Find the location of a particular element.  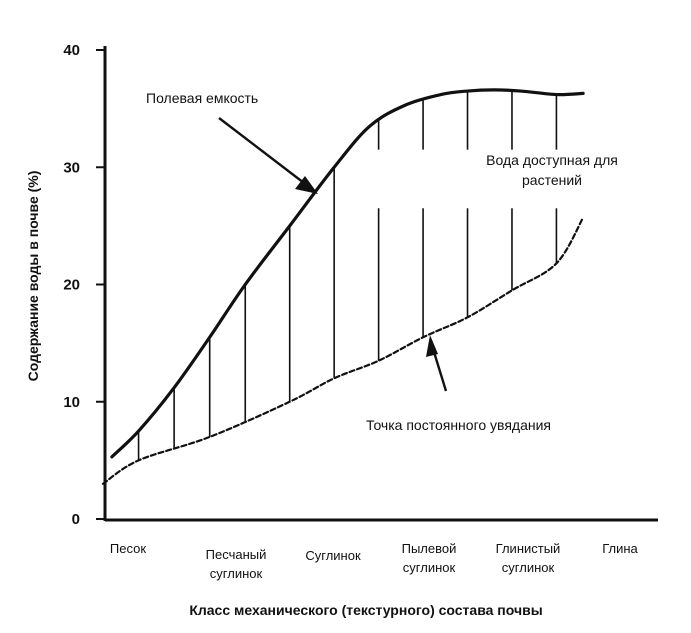

y-tick-label-3: 30 is located at coordinates (71, 167).